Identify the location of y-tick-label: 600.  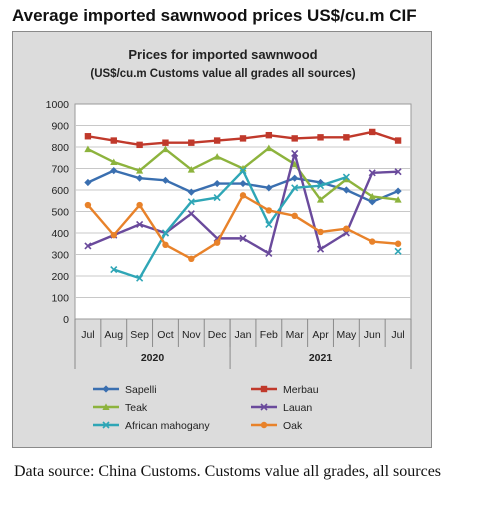
(60, 191).